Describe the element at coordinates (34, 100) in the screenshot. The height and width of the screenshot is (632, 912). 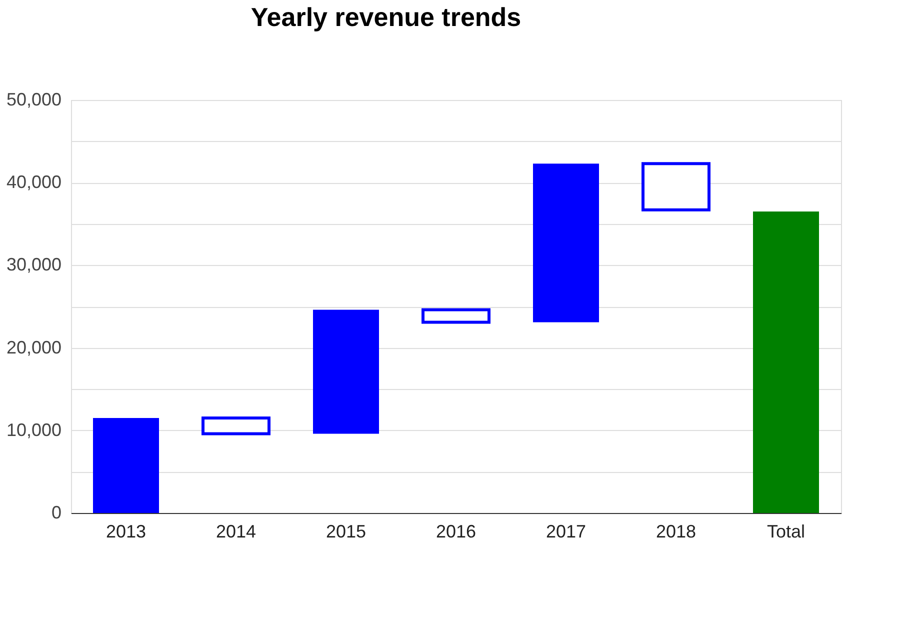
I see `y-tick-label: 50,000` at that location.